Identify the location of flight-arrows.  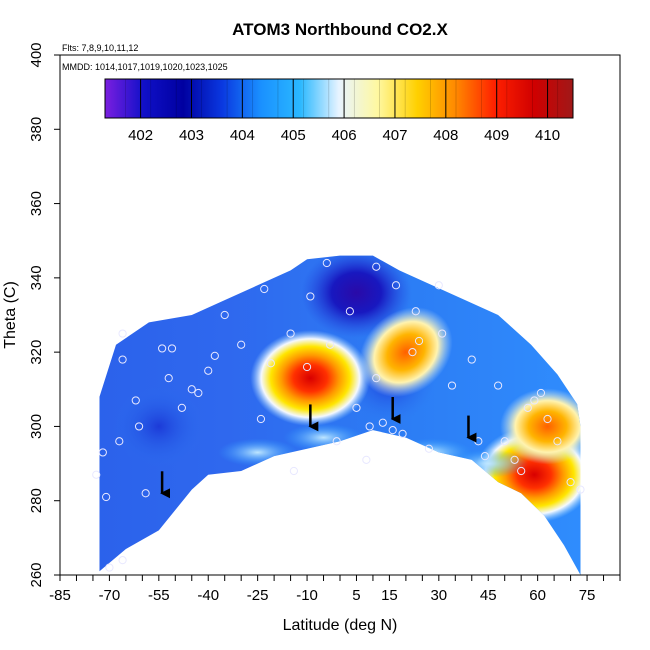
(318, 448).